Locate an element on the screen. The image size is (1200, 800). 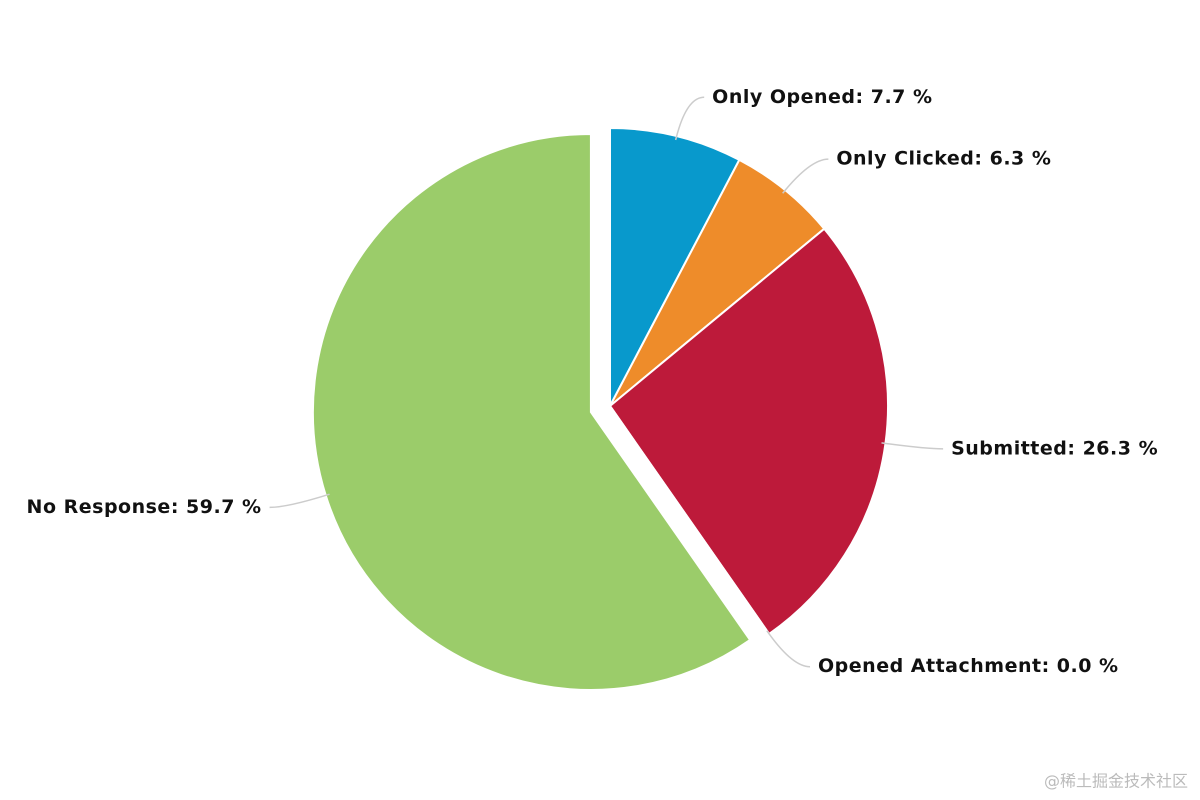
data-label: No Response: 59.7 % is located at coordinates (144, 507).